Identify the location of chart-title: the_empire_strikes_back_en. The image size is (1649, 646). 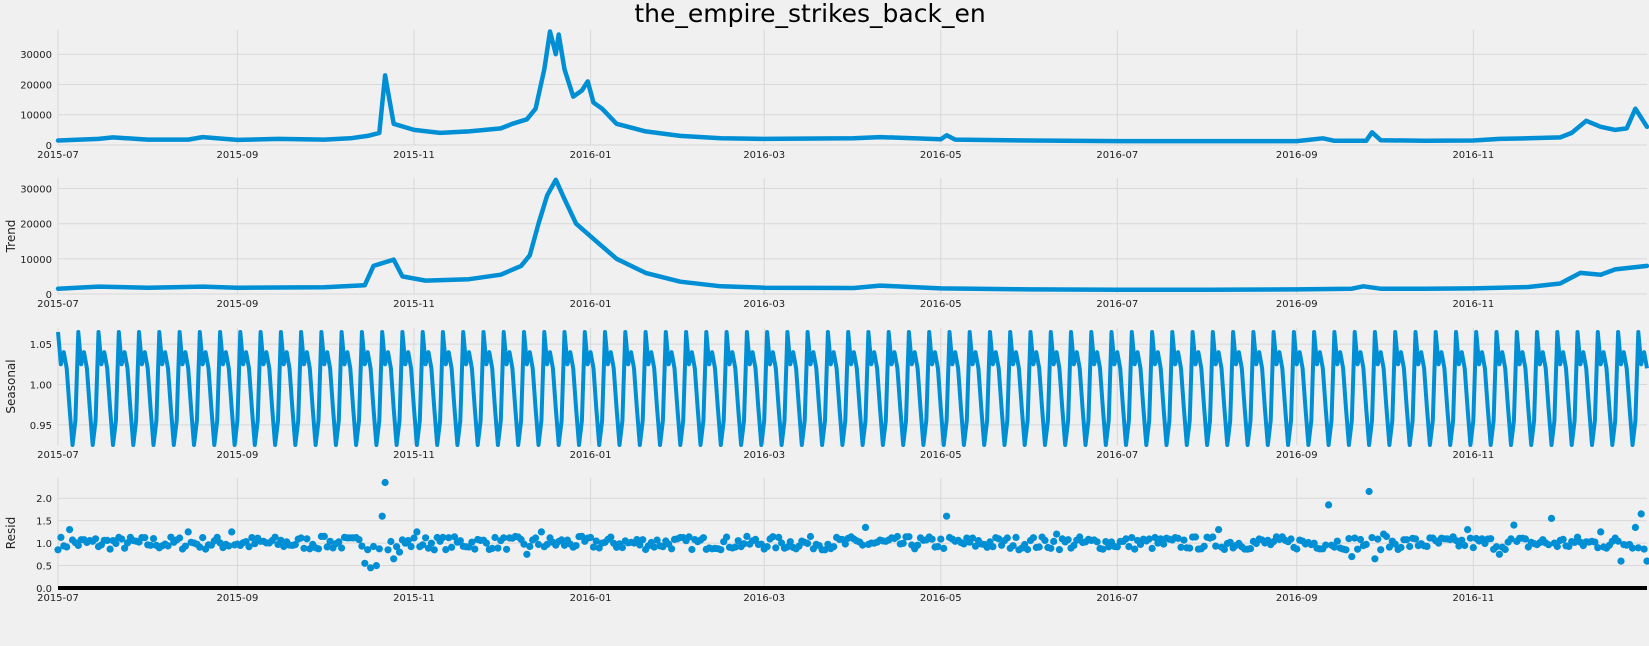
(809, 14).